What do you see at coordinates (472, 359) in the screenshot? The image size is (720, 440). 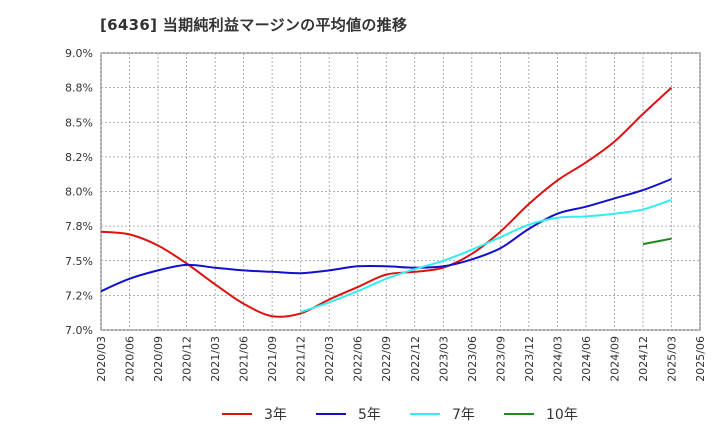 I see `x-tick-label: 2023/06` at bounding box center [472, 359].